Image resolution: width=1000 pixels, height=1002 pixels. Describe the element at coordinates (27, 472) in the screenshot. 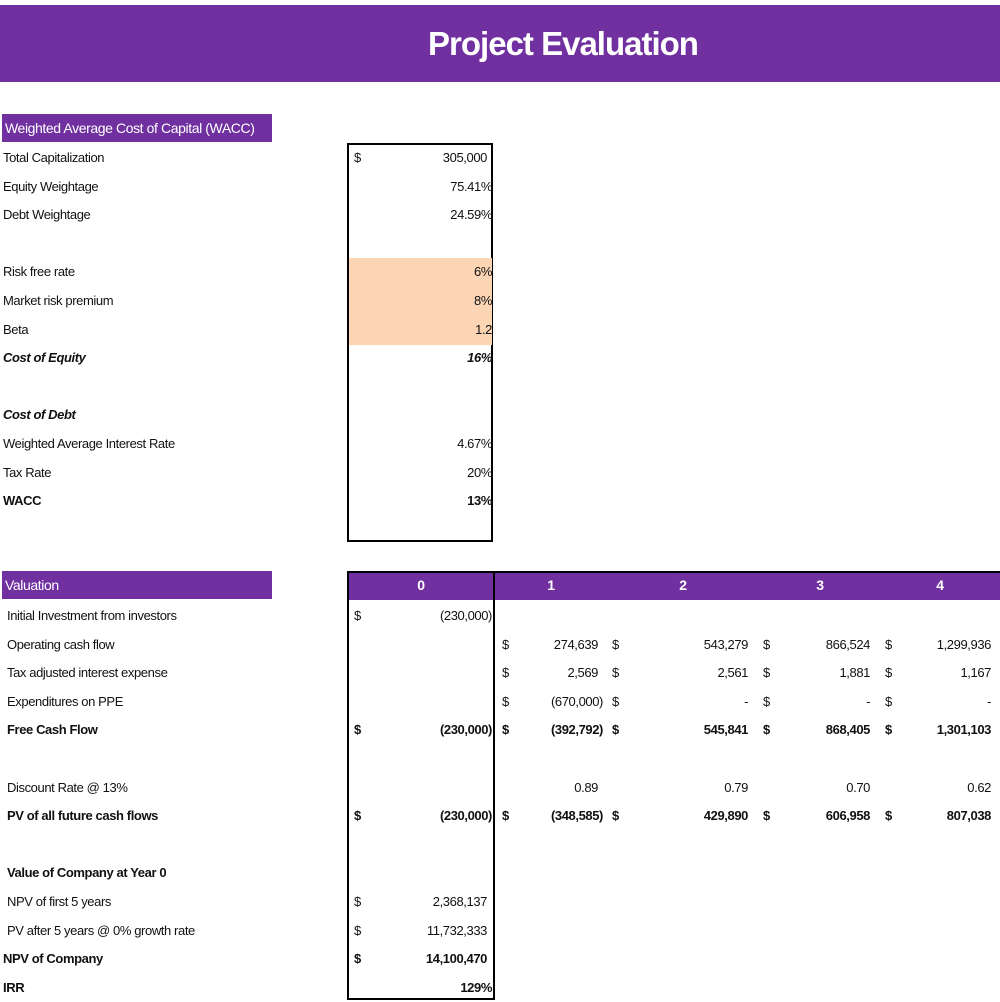

I see `wacc-row-label: Tax Rate` at that location.